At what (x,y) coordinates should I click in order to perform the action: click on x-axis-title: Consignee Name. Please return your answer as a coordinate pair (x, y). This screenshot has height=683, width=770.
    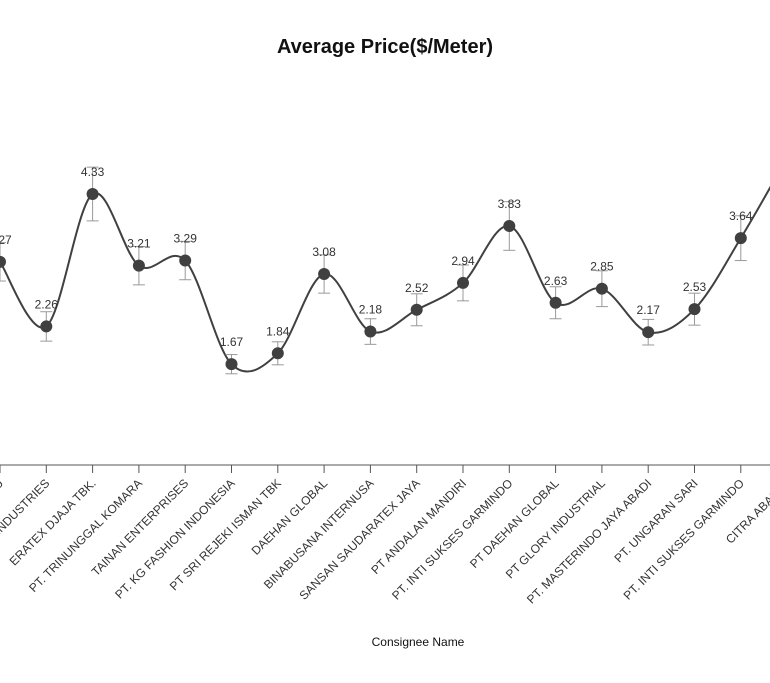
    Looking at the image, I should click on (418, 642).